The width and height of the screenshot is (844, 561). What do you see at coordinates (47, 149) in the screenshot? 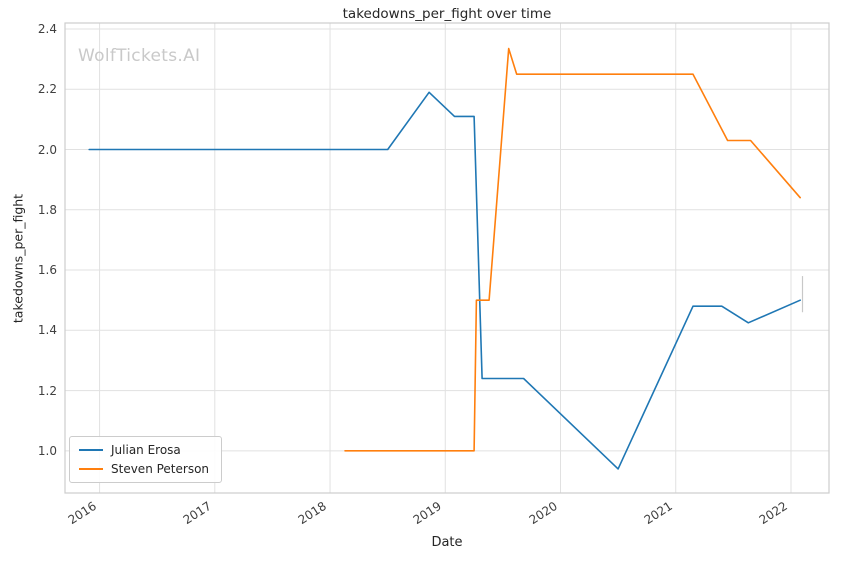
I see `y-tick-label: 2.0` at bounding box center [47, 149].